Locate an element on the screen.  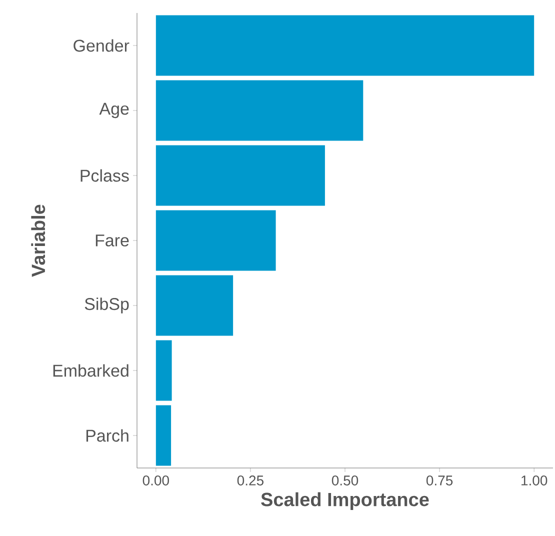
y-axis-title: Variable is located at coordinates (38, 240).